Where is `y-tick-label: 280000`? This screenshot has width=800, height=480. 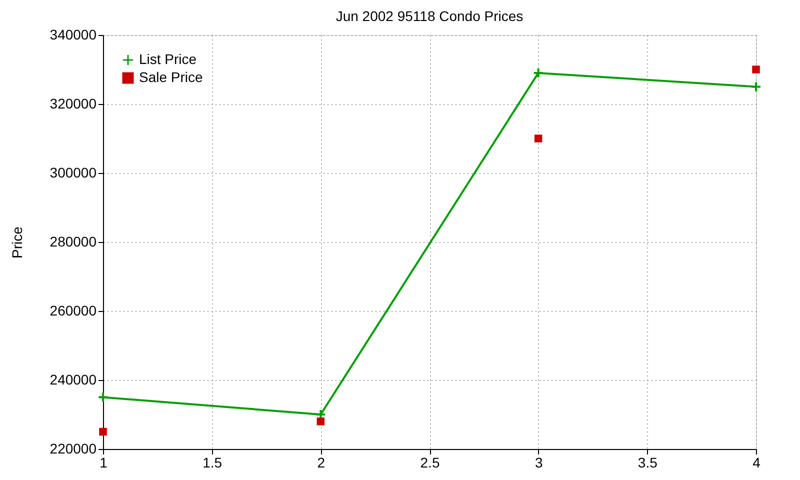 y-tick-label: 280000 is located at coordinates (73, 242).